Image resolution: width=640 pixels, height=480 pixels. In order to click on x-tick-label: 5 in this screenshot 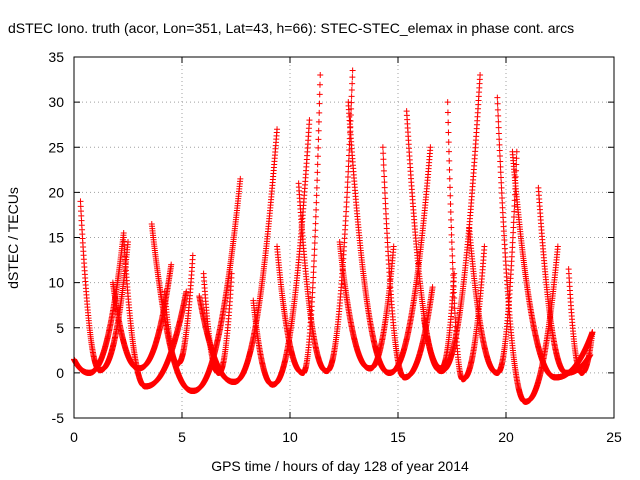, I will do `click(182, 437)`.